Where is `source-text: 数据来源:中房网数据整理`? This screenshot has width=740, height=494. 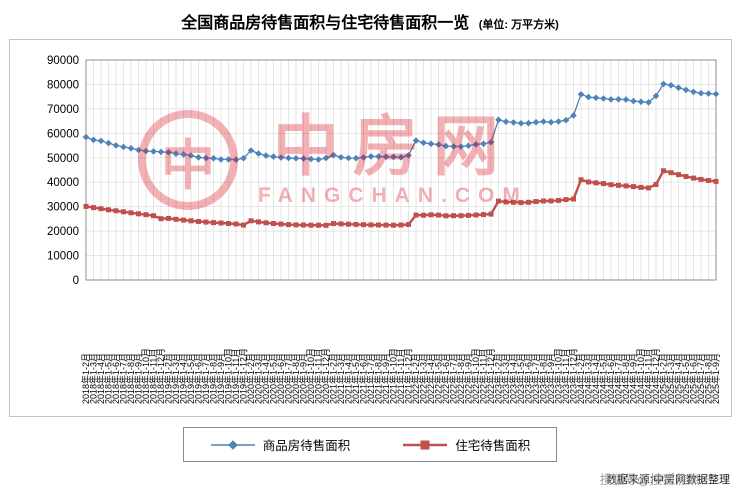 source-text: 数据来源:中房网数据整理 is located at coordinates (667, 480).